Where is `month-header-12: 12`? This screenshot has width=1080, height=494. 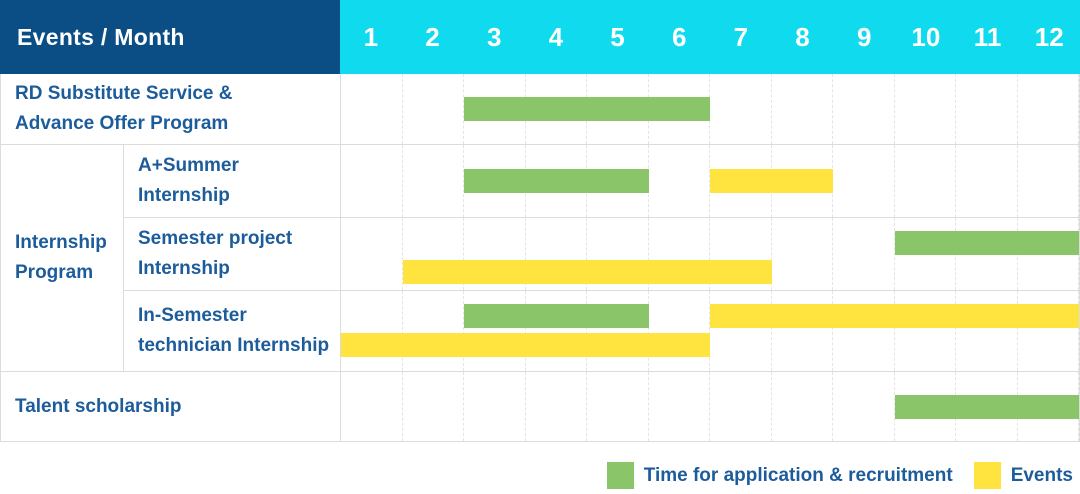
month-header-12: 12 is located at coordinates (1049, 36).